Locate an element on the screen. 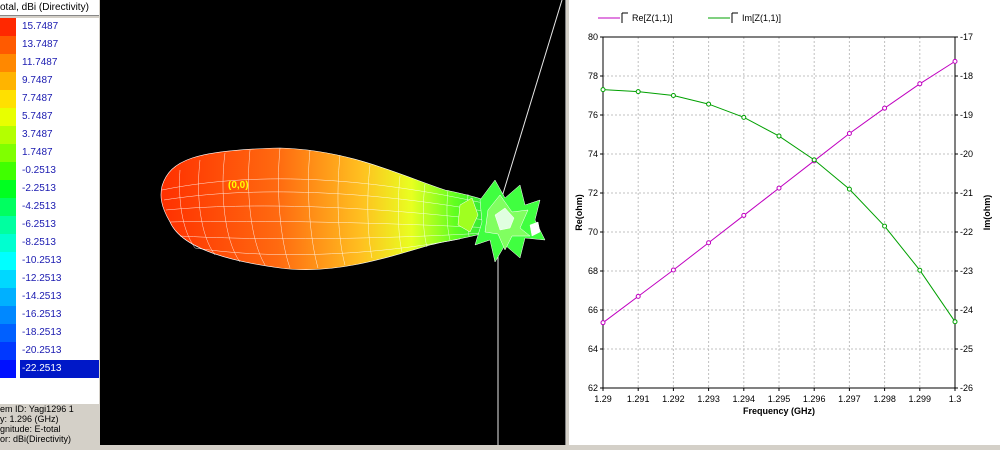 The height and width of the screenshot is (450, 1000). origin-label: (0,0) is located at coordinates (238, 185).